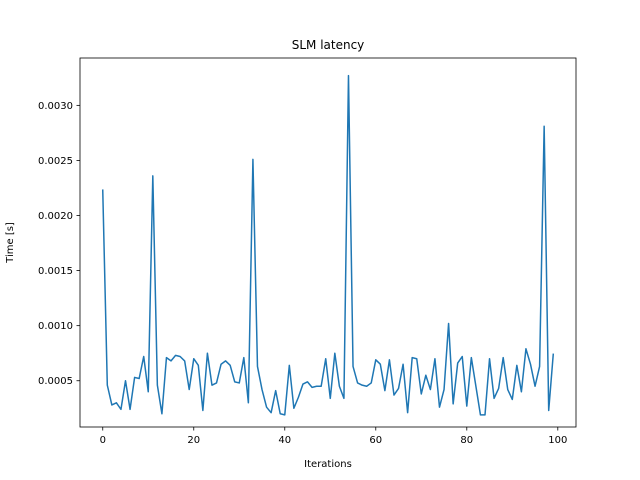  What do you see at coordinates (55, 216) in the screenshot?
I see `y-tick-label: 0.0020` at bounding box center [55, 216].